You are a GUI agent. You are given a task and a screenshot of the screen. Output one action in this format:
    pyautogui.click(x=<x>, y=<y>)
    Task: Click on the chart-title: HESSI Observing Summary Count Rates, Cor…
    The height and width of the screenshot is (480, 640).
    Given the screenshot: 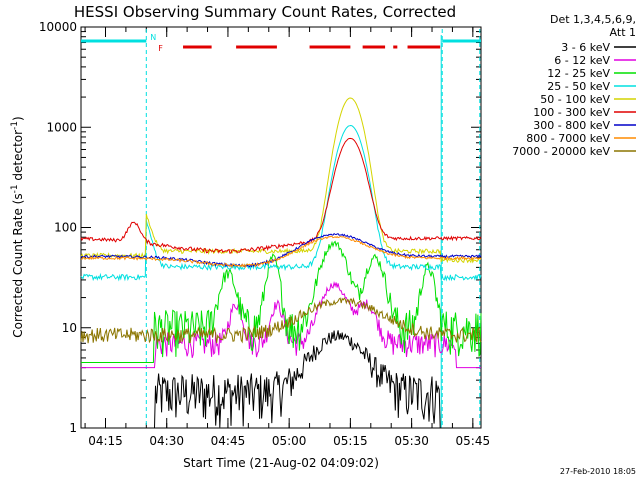 What is the action you would take?
    pyautogui.click(x=265, y=12)
    